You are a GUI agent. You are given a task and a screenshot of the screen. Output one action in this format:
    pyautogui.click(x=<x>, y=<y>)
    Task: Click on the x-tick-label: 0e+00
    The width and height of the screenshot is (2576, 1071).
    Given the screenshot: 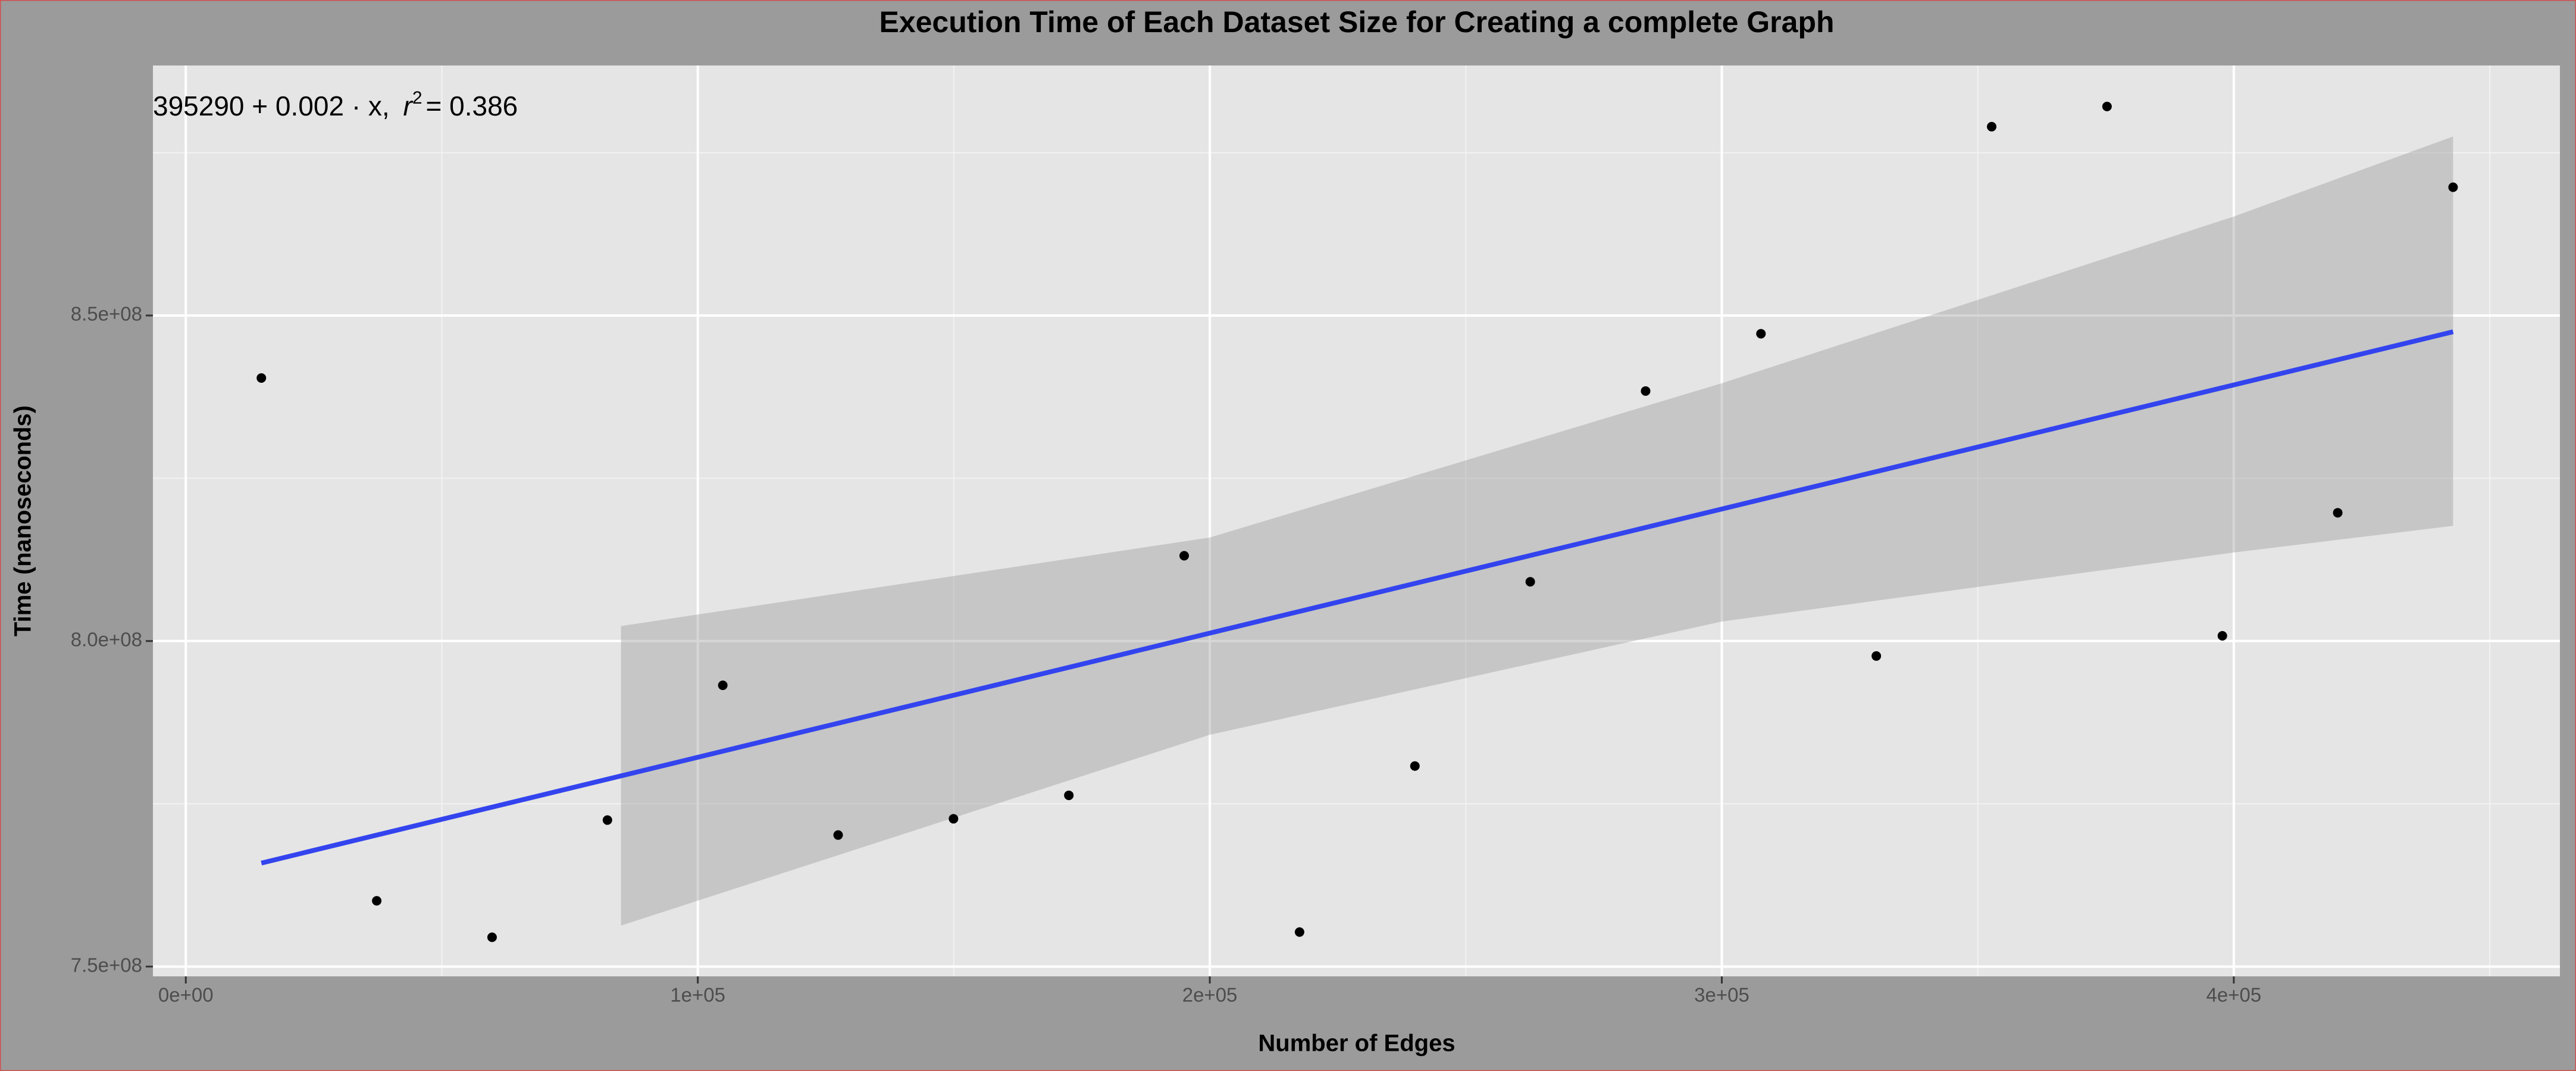 What is the action you would take?
    pyautogui.click(x=186, y=995)
    